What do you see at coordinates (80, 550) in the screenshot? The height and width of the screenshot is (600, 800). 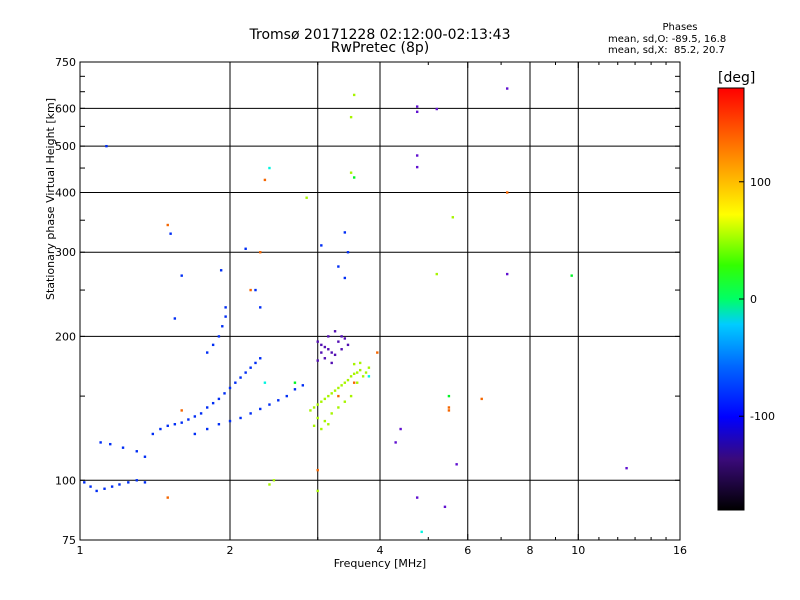 I see `x-tick-label: 1` at bounding box center [80, 550].